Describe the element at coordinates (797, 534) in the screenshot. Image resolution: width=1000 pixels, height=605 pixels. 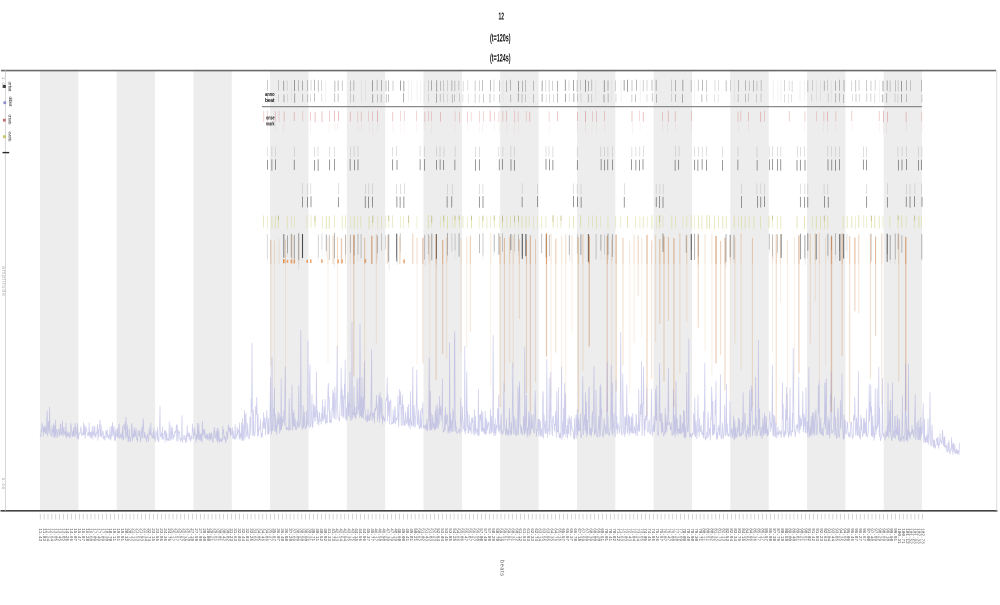
I see `svg-text: 89.81` at that location.